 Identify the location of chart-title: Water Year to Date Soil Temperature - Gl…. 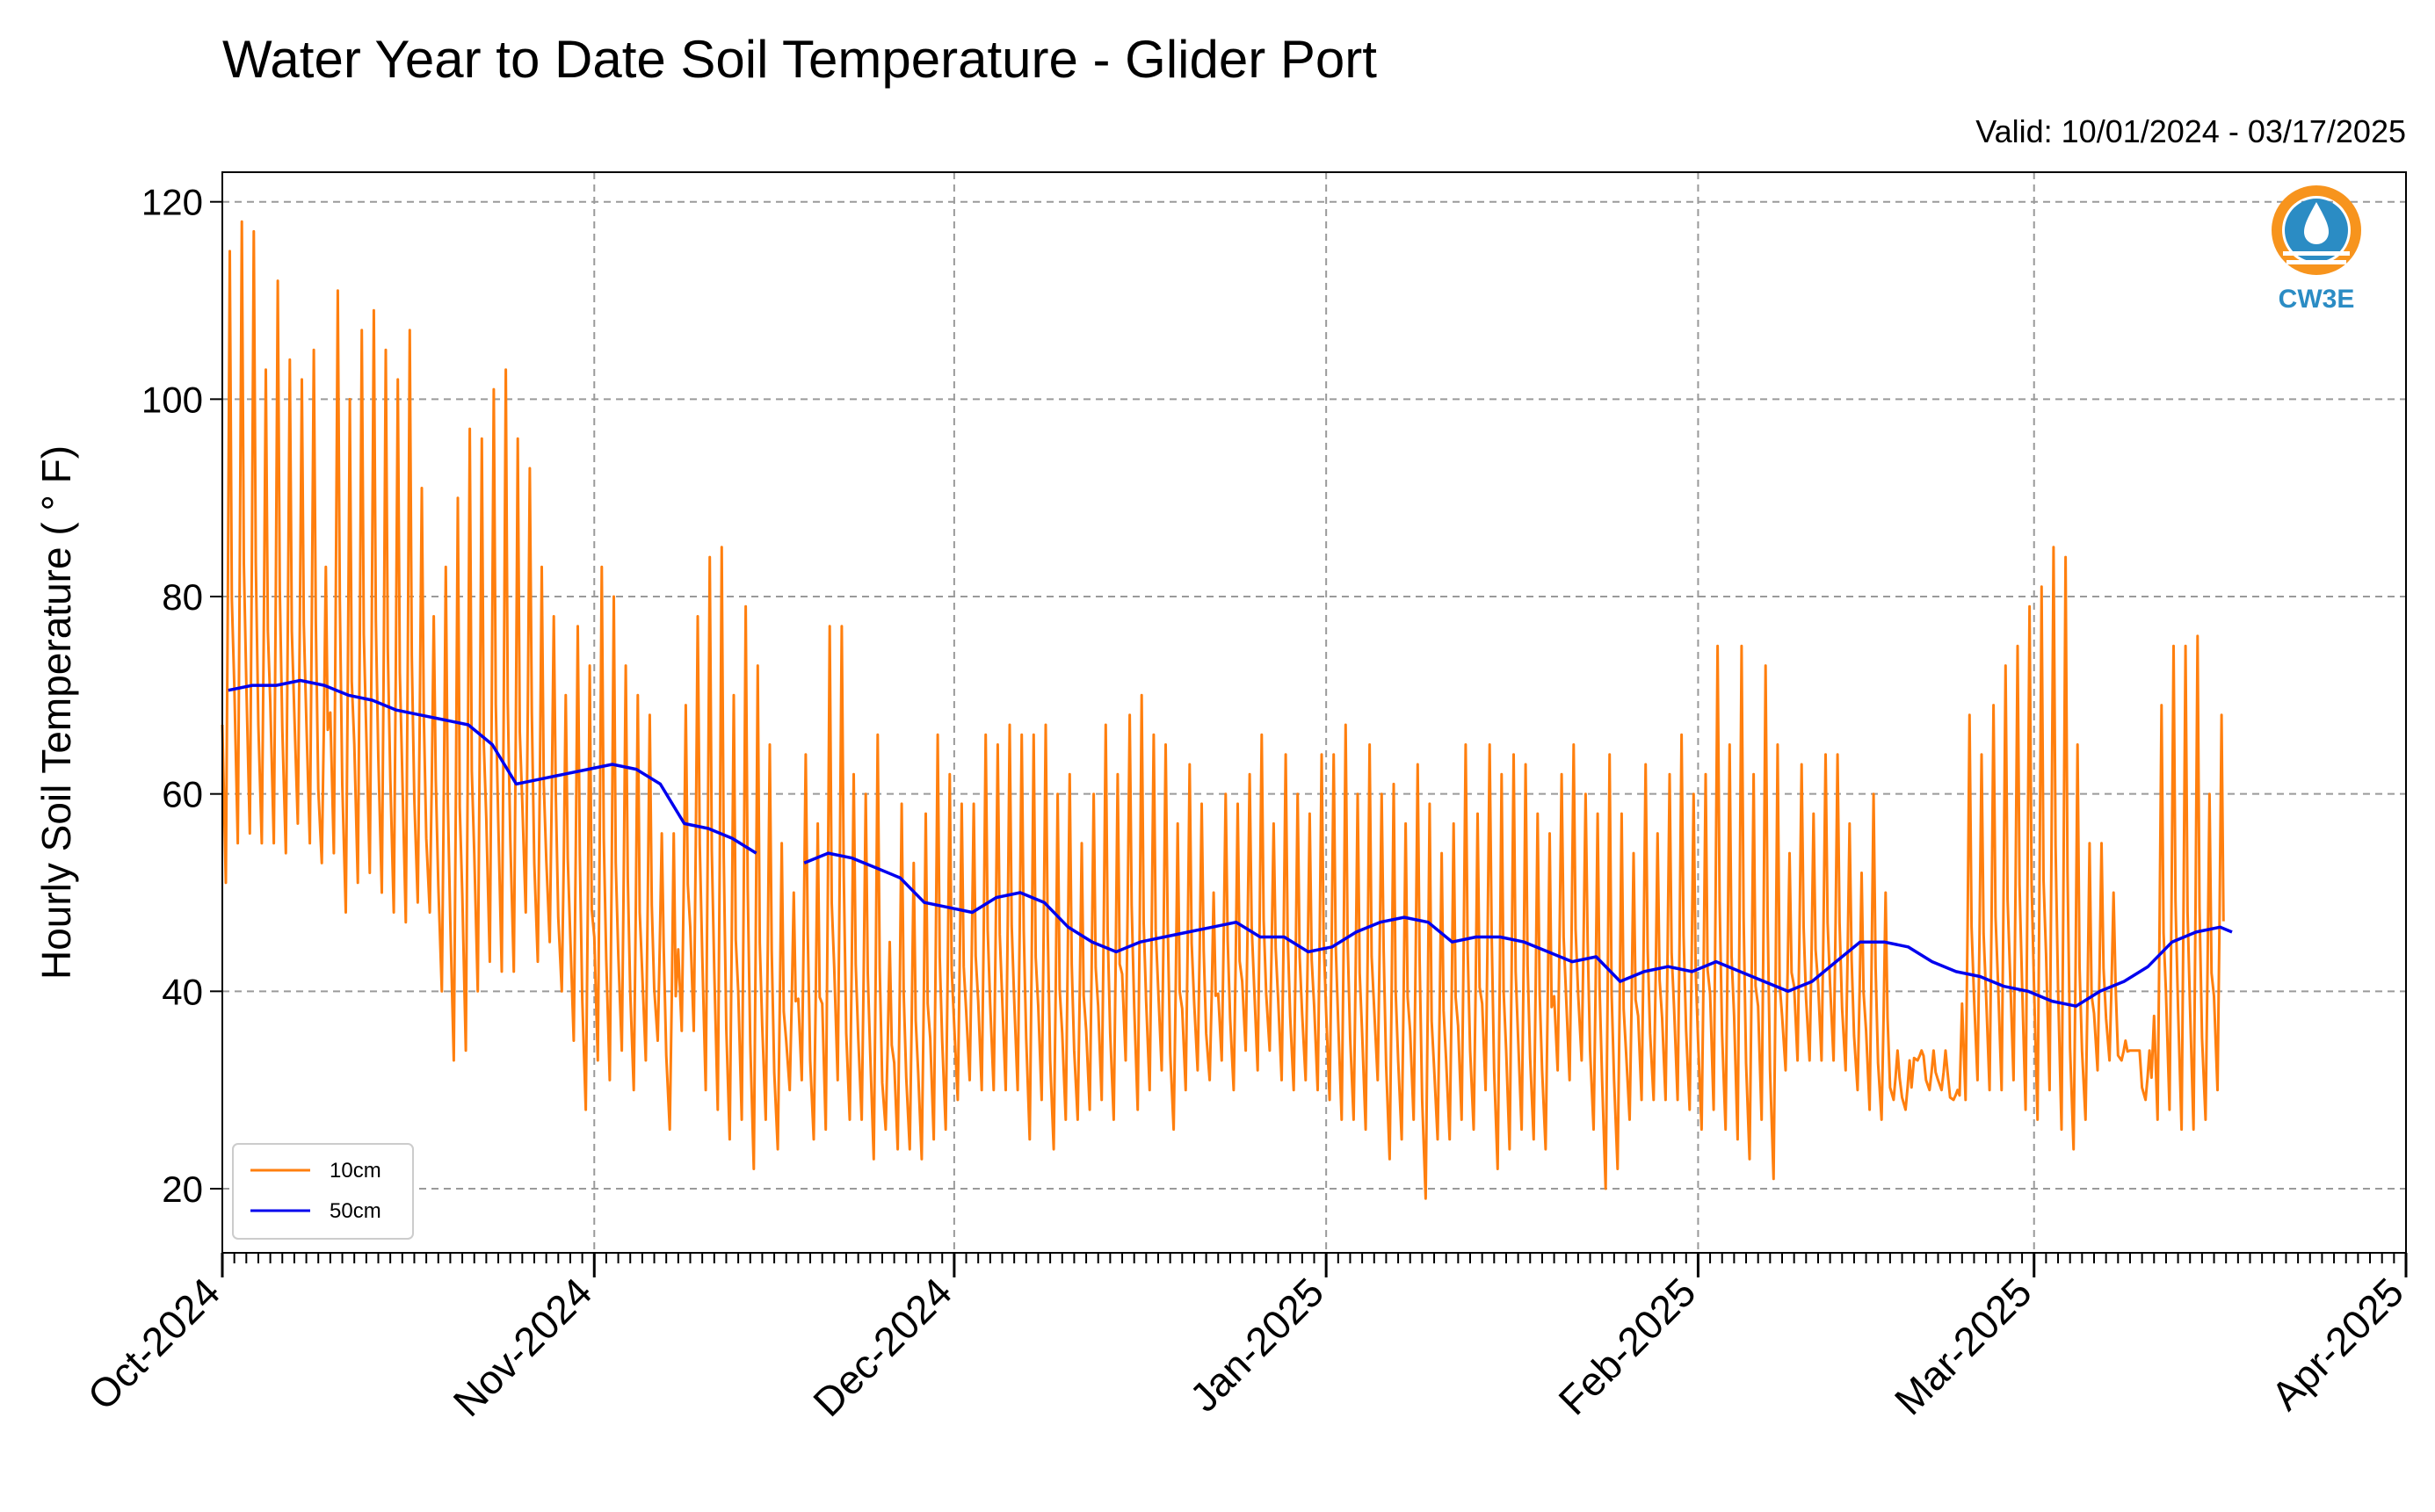
(799, 59).